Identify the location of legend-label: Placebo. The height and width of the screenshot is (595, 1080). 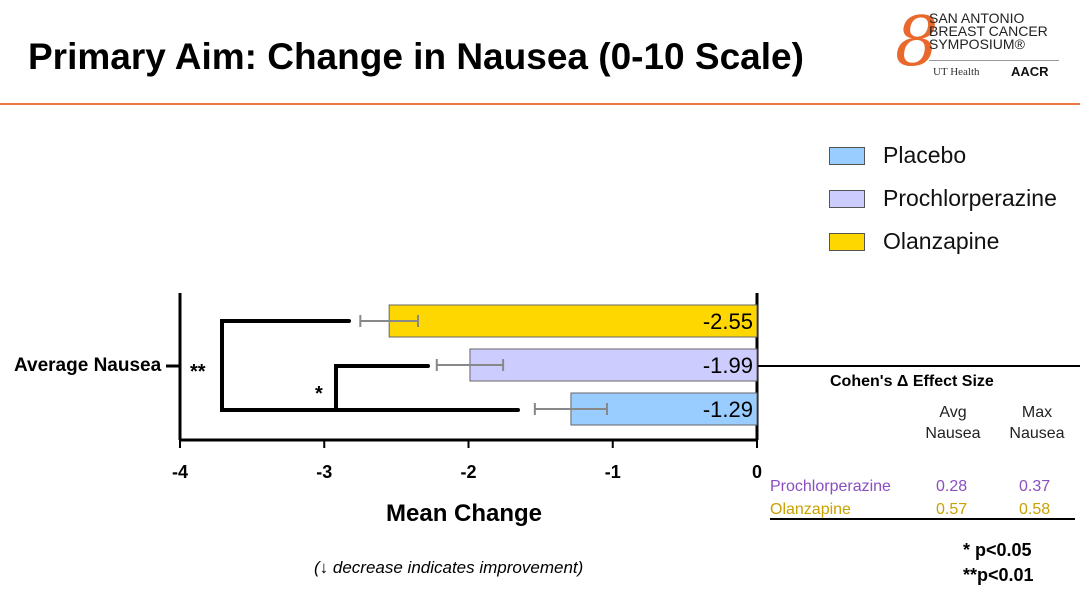
(925, 155).